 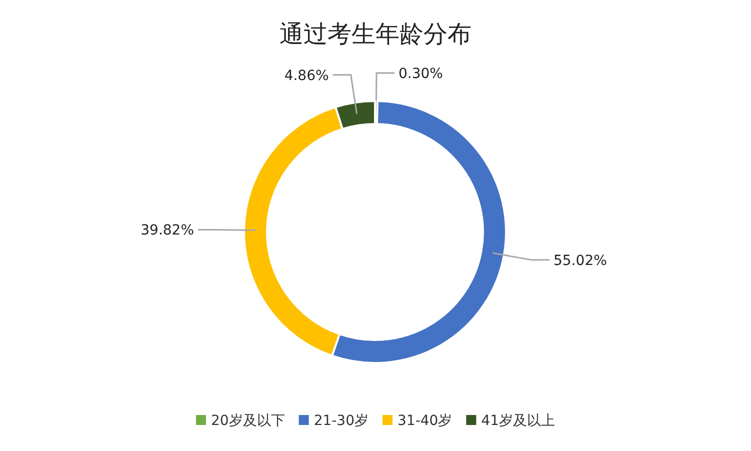 What do you see at coordinates (420, 74) in the screenshot?
I see `data-label: 0.30%` at bounding box center [420, 74].